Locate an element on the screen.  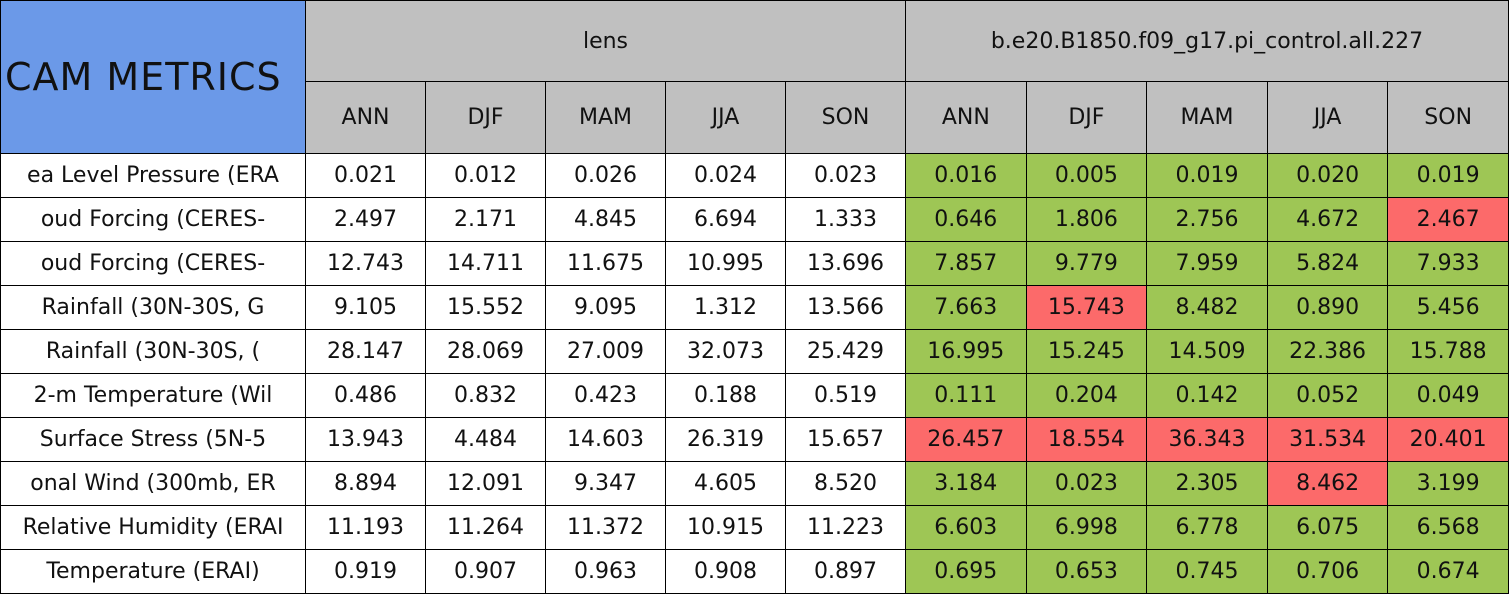
lens-value: 9.095 is located at coordinates (605, 307).